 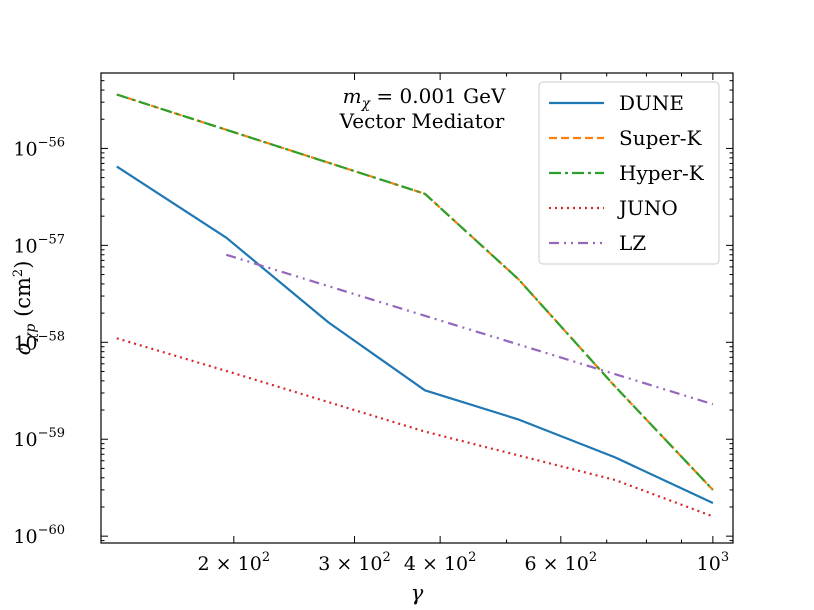 What do you see at coordinates (39, 535) in the screenshot?
I see `y-tick-label: 10−60` at bounding box center [39, 535].